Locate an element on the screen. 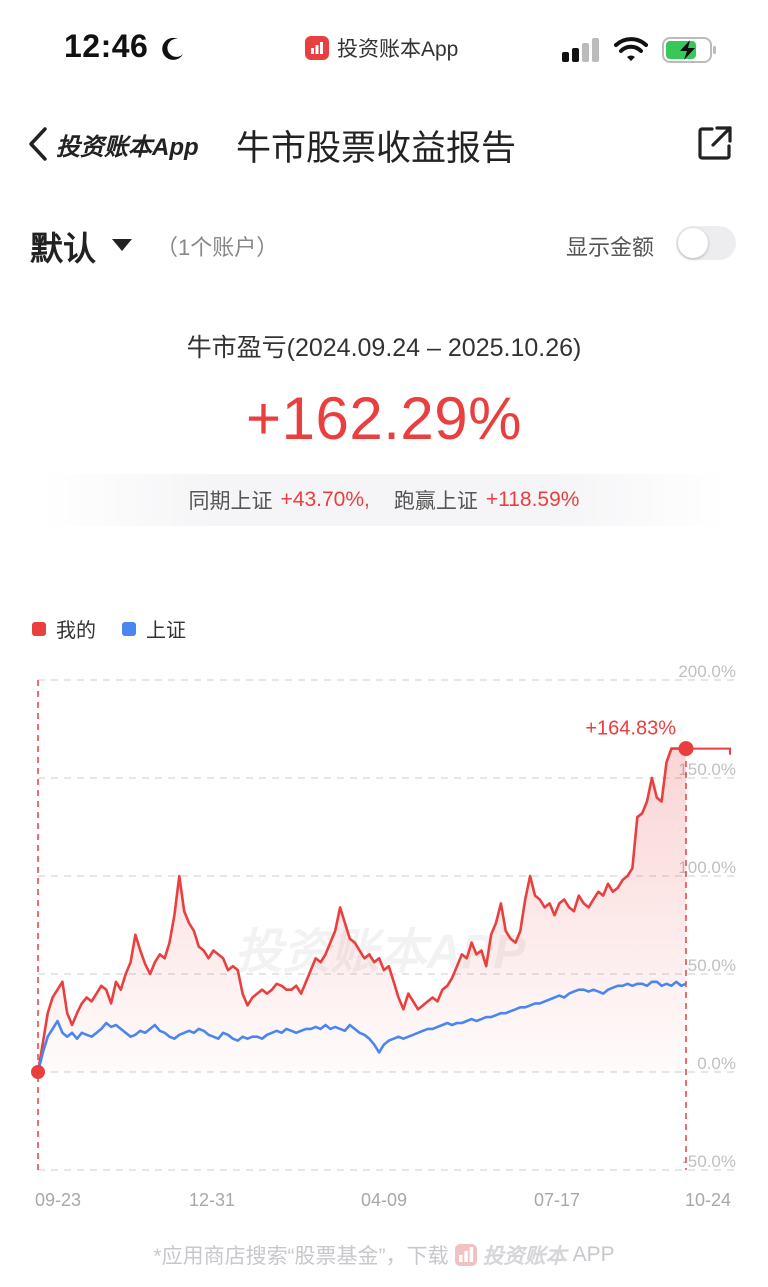 This screenshot has width=768, height=1287. back-chevron-icon is located at coordinates (38, 144).